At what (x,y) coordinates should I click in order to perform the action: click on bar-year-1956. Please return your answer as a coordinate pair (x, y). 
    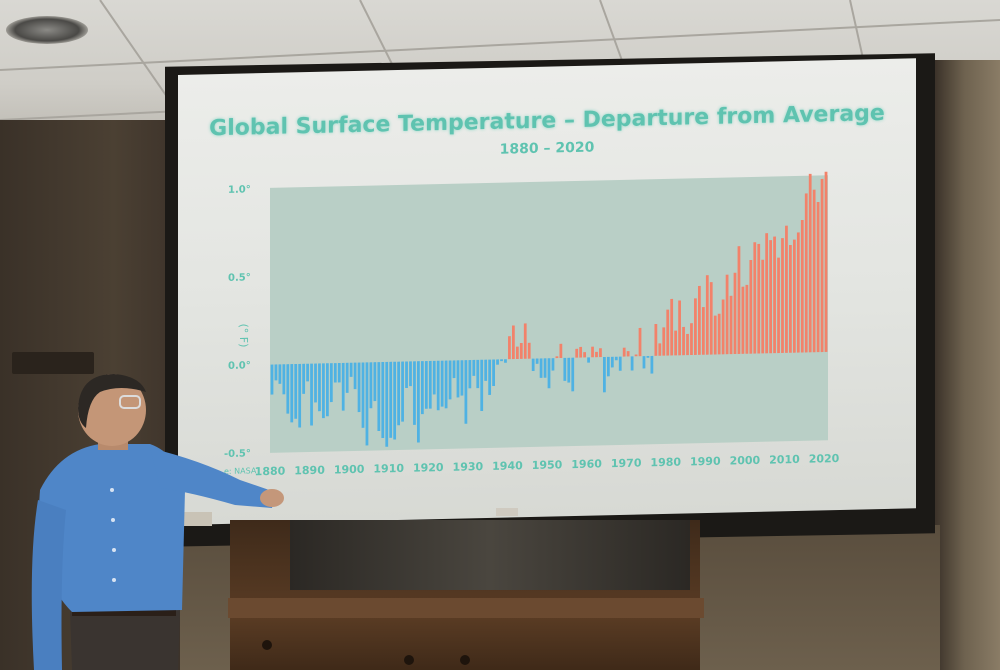
    Looking at the image, I should click on (573, 374).